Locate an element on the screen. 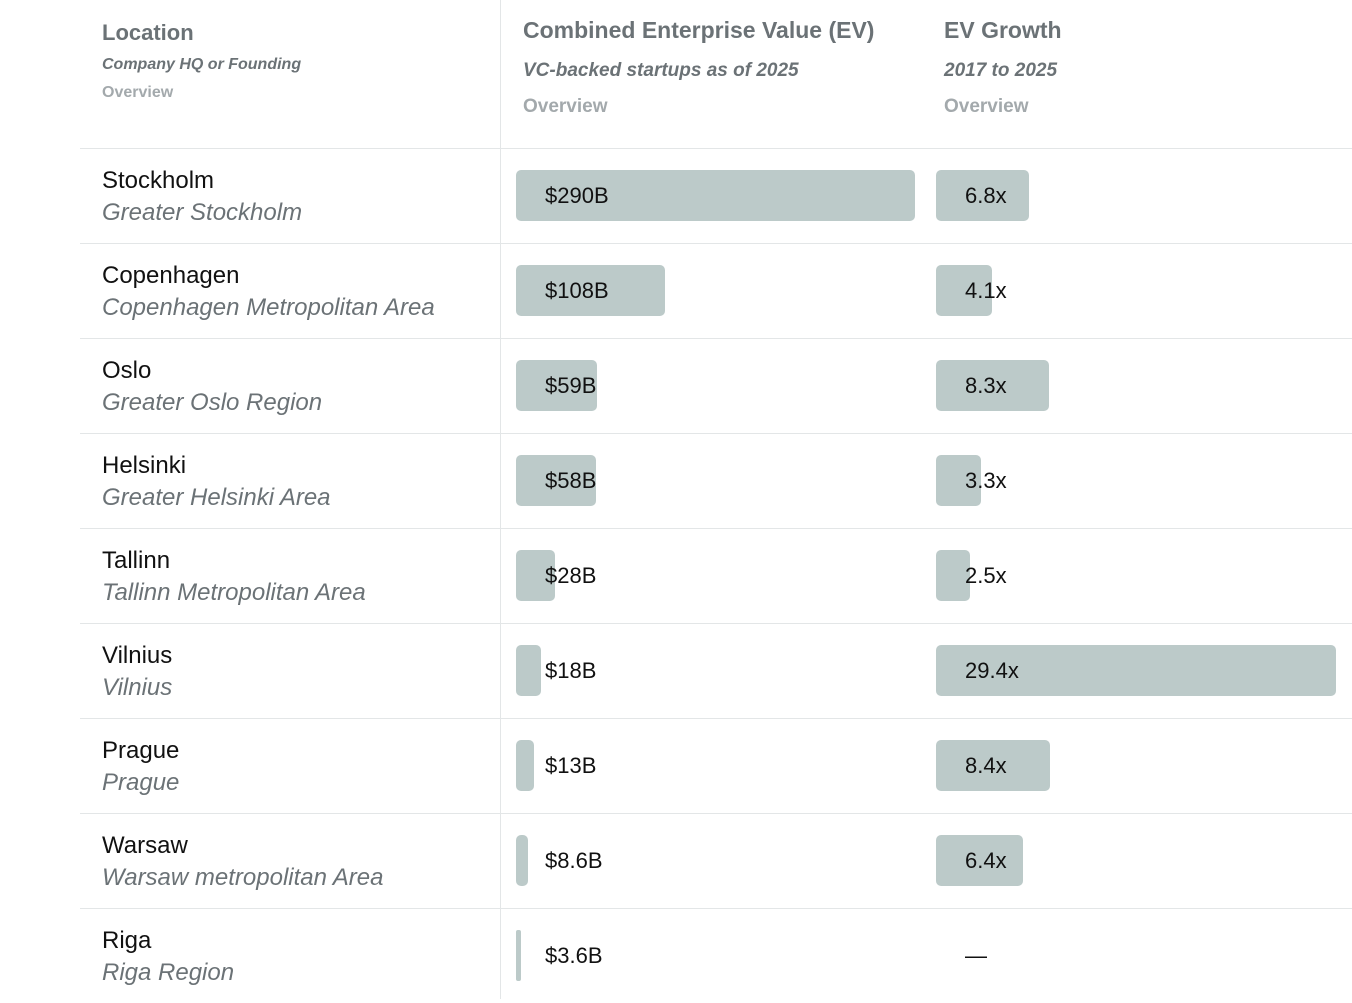 This screenshot has width=1352, height=1003. growth-header-subtitle: 2017 to 2025 is located at coordinates (1001, 70).